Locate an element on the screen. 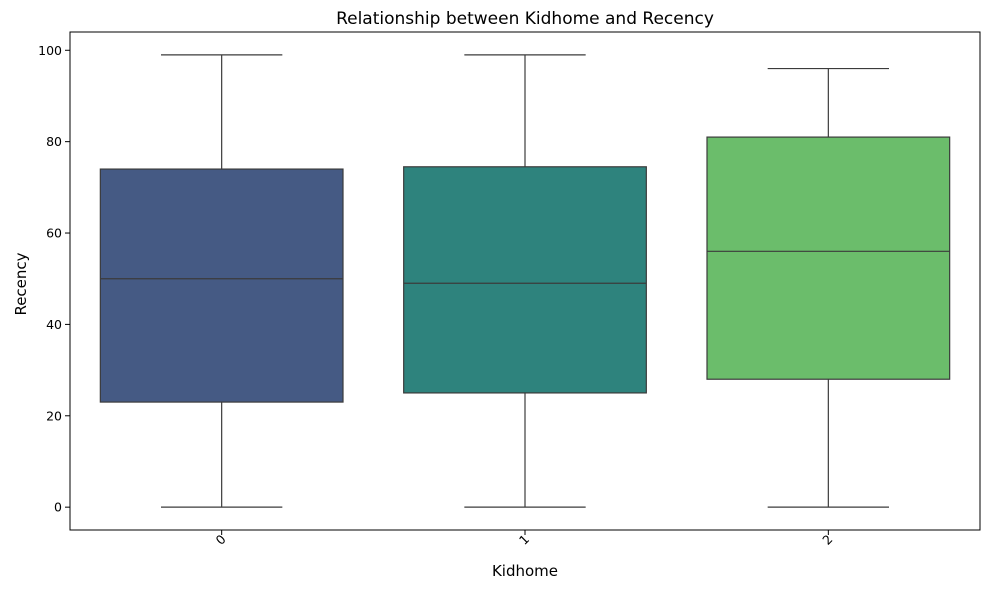 The image size is (989, 590). y-axis-label: Recency is located at coordinates (21, 283).